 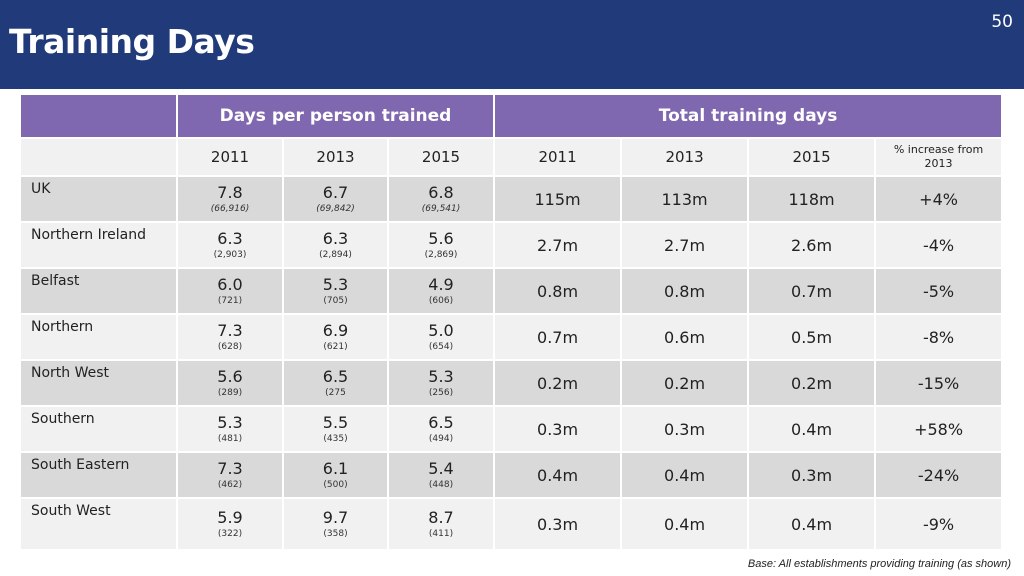 What do you see at coordinates (99, 525) in the screenshot?
I see `region-label: South West` at bounding box center [99, 525].